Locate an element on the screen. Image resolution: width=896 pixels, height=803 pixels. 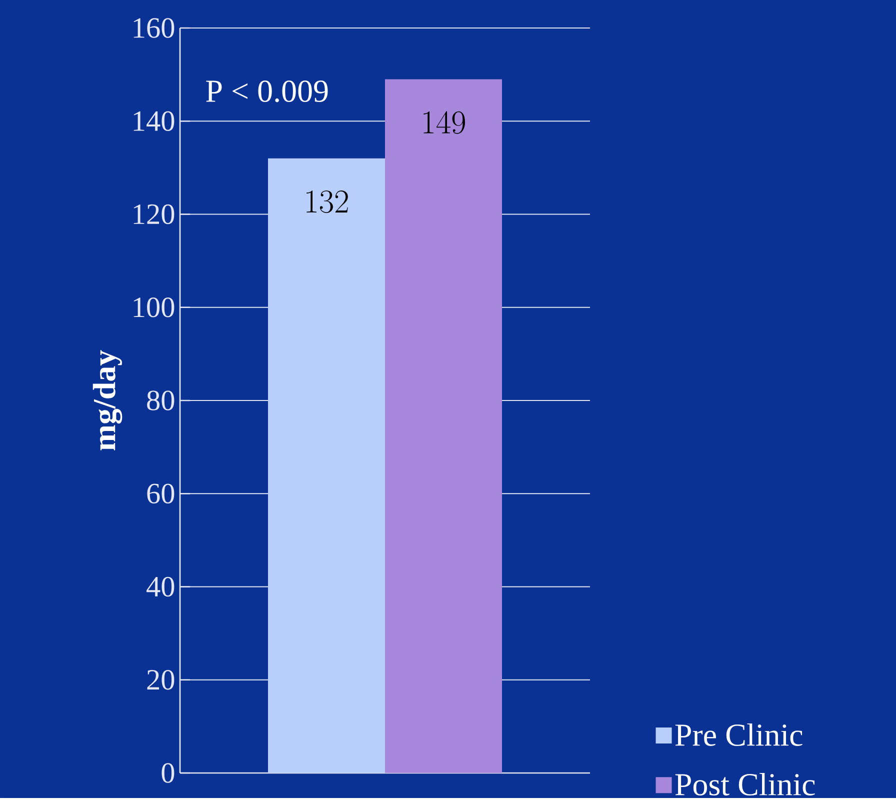
legend-label: Post Clinic is located at coordinates (745, 784).